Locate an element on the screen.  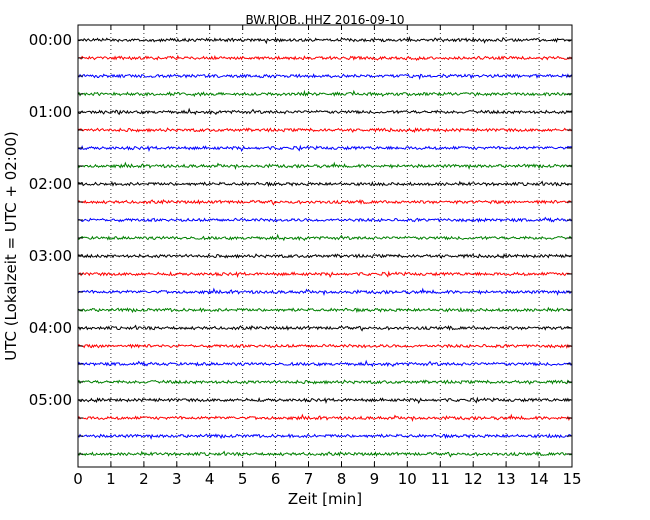
x-tick-label-9: 9 is located at coordinates (375, 479).